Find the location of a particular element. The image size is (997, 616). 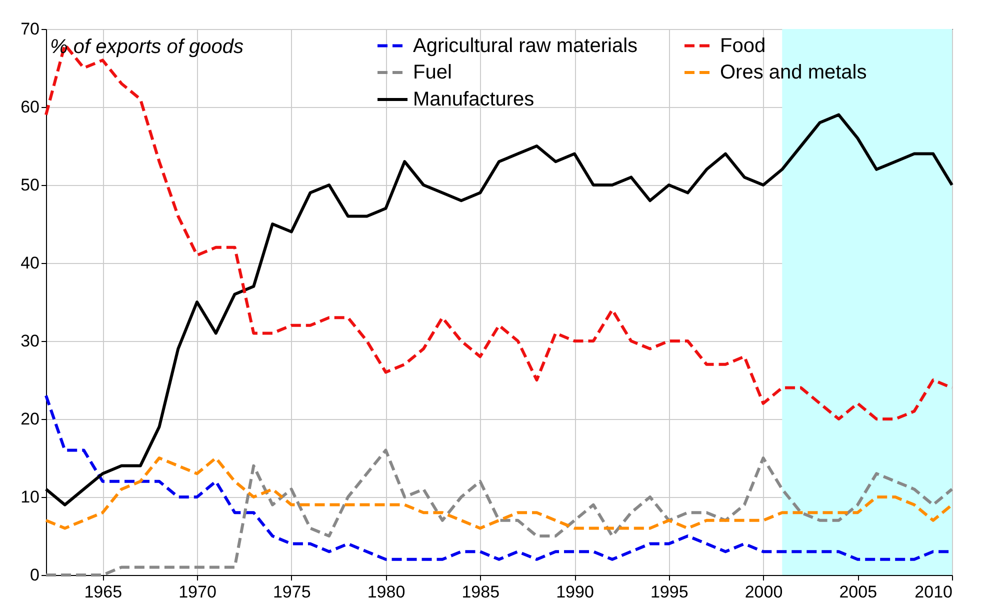

x-tick-label: 2000 is located at coordinates (763, 592).